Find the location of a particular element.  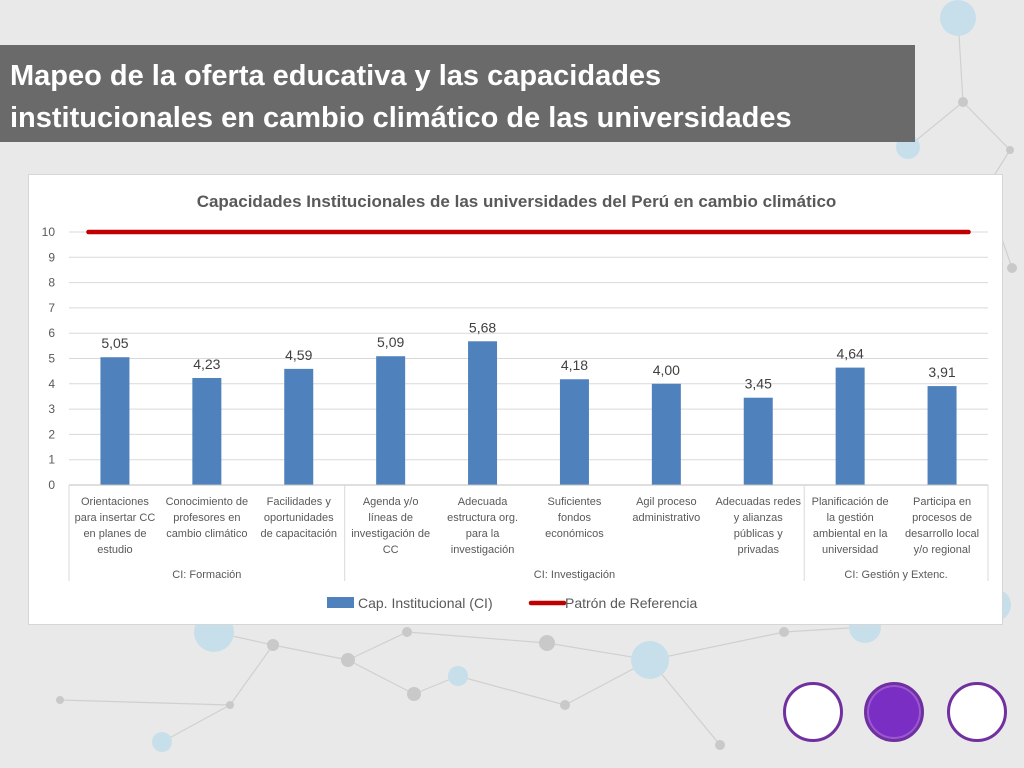

y-tick-label: 1 is located at coordinates (51, 460).